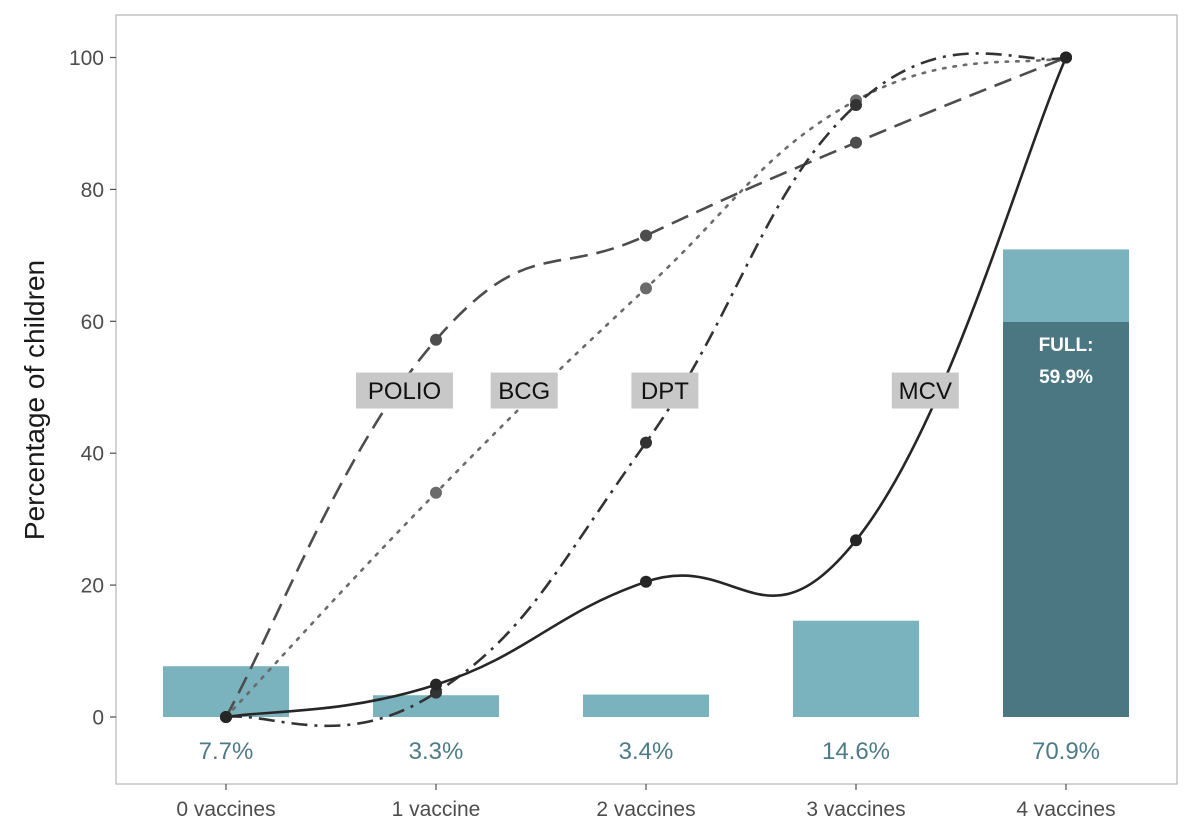  Describe the element at coordinates (856, 751) in the screenshot. I see `bar-value-label-3: 14.6%` at that location.